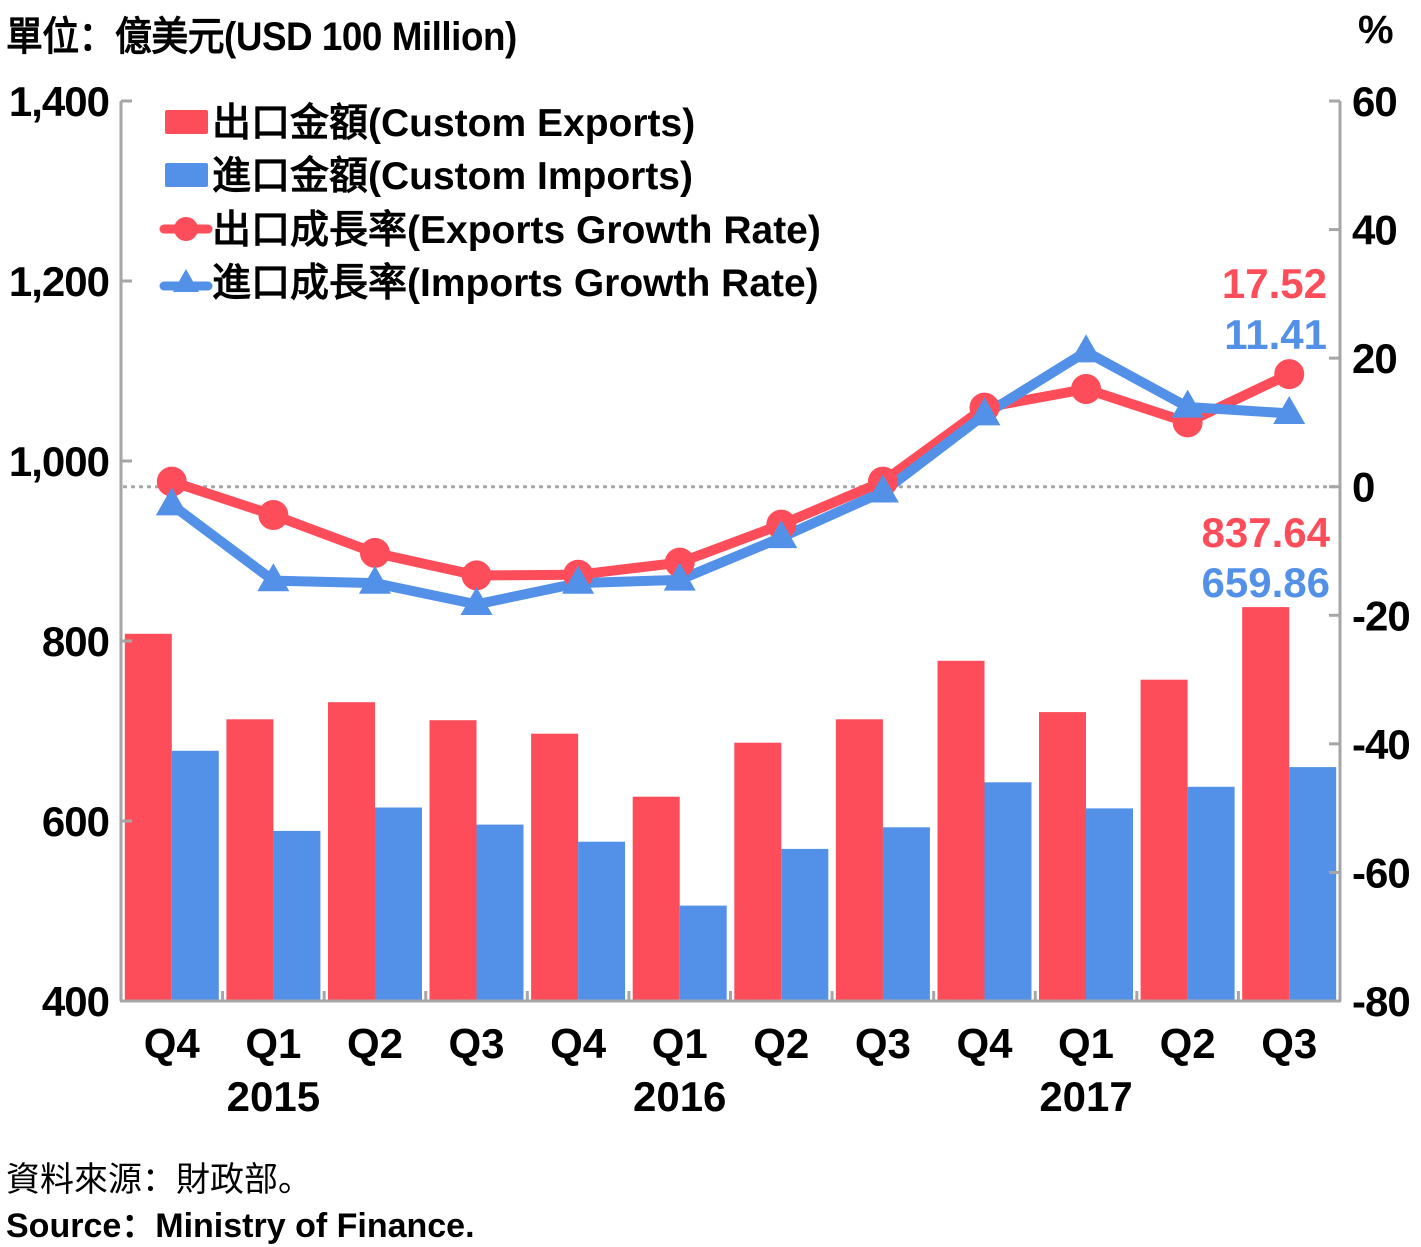  I want to click on source-note-en: Source：Ministry of Finance., so click(240, 1226).